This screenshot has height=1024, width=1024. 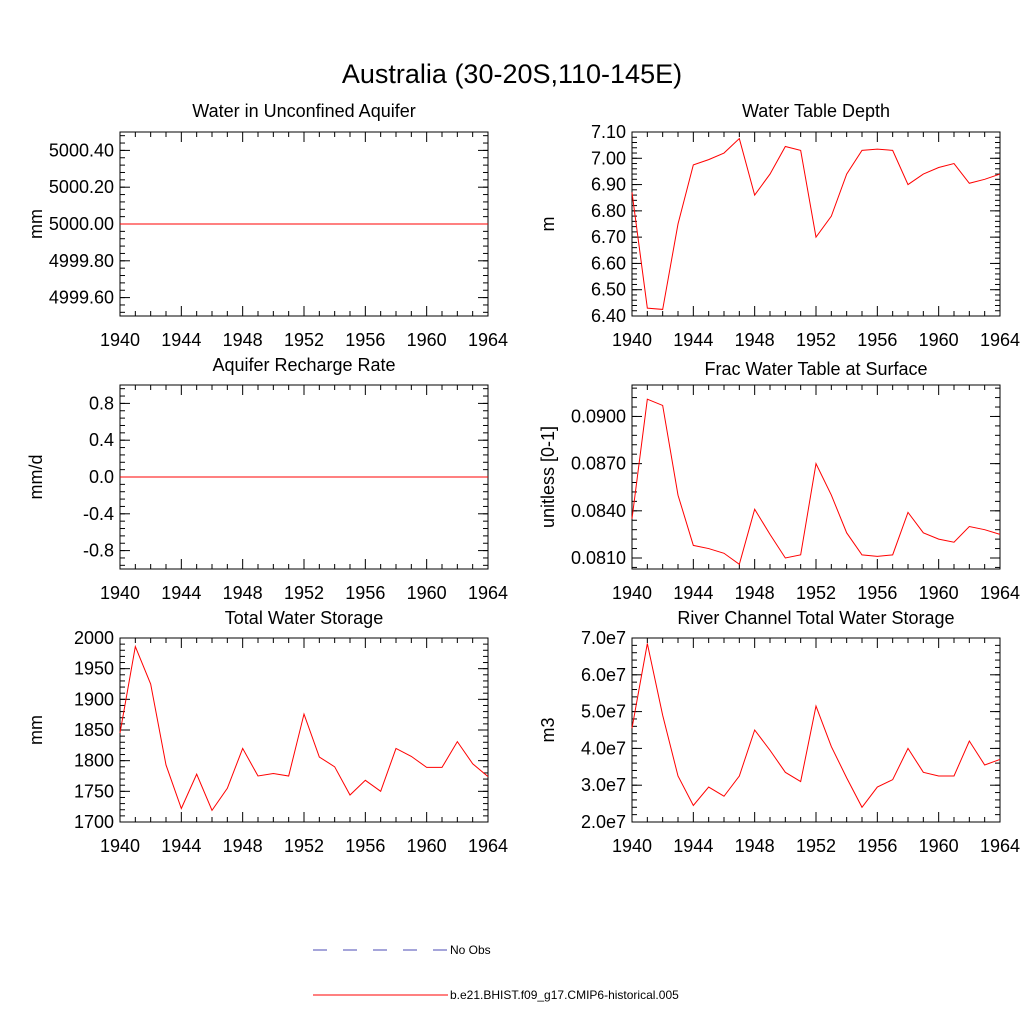 I want to click on y-tick-label: 0.0900, so click(x=598, y=416).